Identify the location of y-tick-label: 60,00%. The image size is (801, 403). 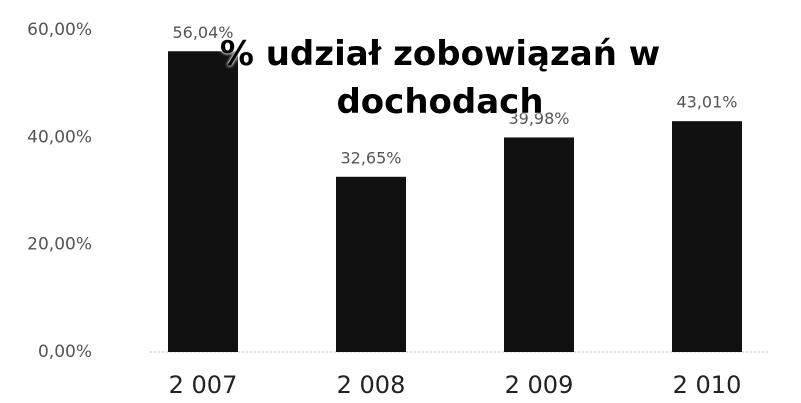
(59, 30).